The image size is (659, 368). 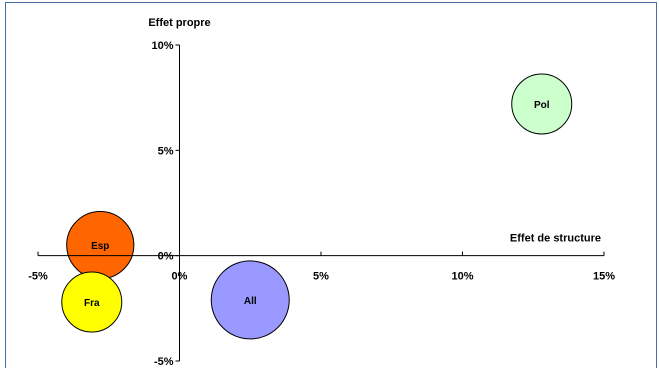 I want to click on x-tick-label: 5%, so click(x=321, y=277).